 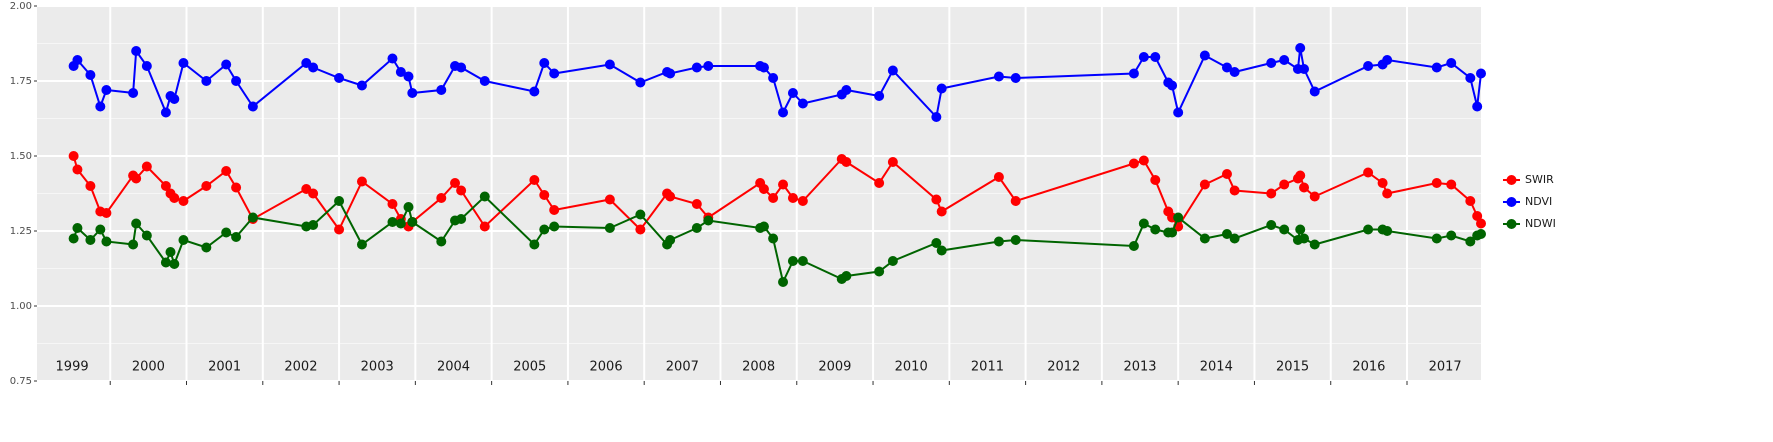 I want to click on y-tick-label: 1.25, so click(x=21, y=231).